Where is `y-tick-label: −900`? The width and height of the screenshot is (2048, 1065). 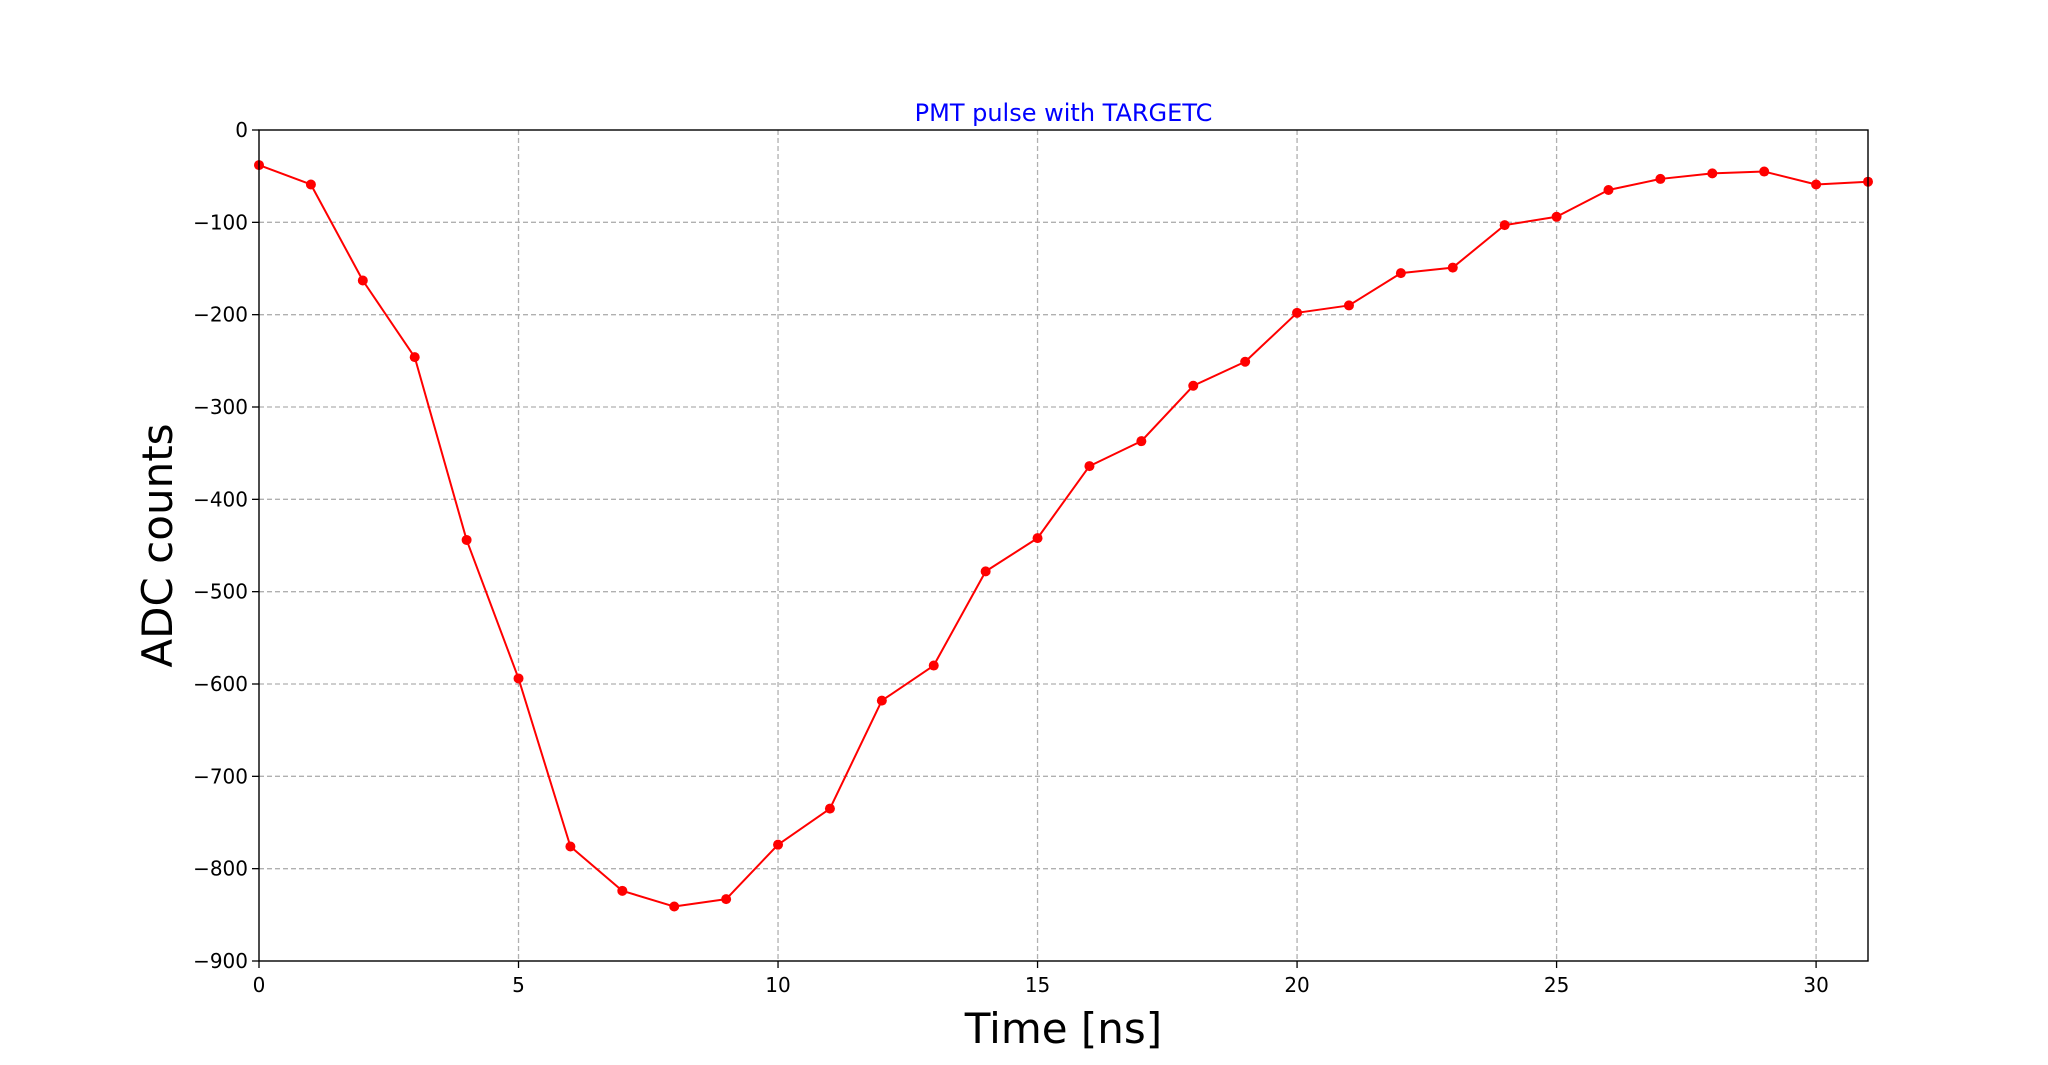 y-tick-label: −900 is located at coordinates (220, 961).